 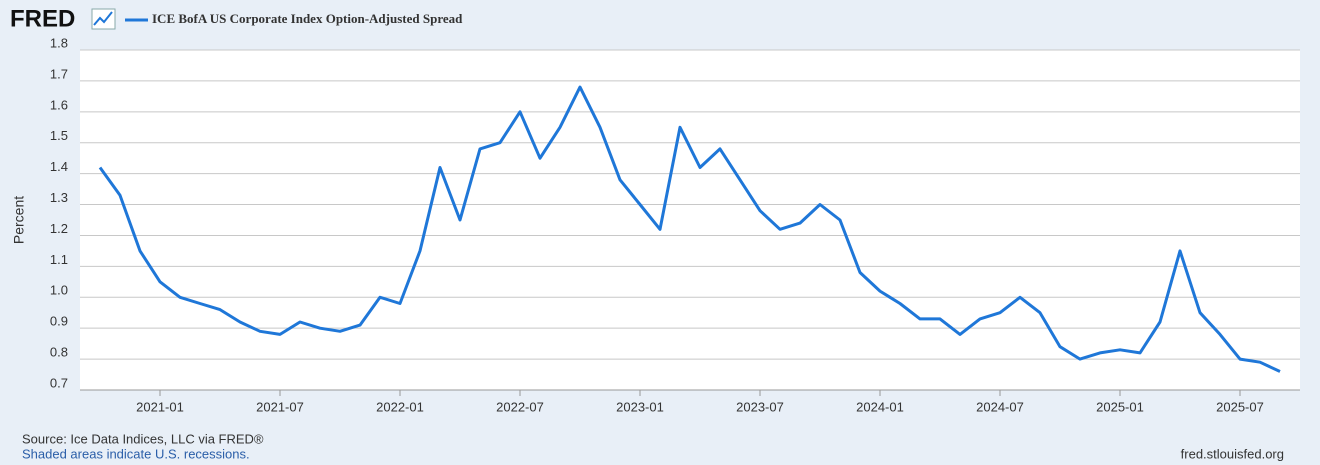 I want to click on logo-icon, so click(x=103, y=19).